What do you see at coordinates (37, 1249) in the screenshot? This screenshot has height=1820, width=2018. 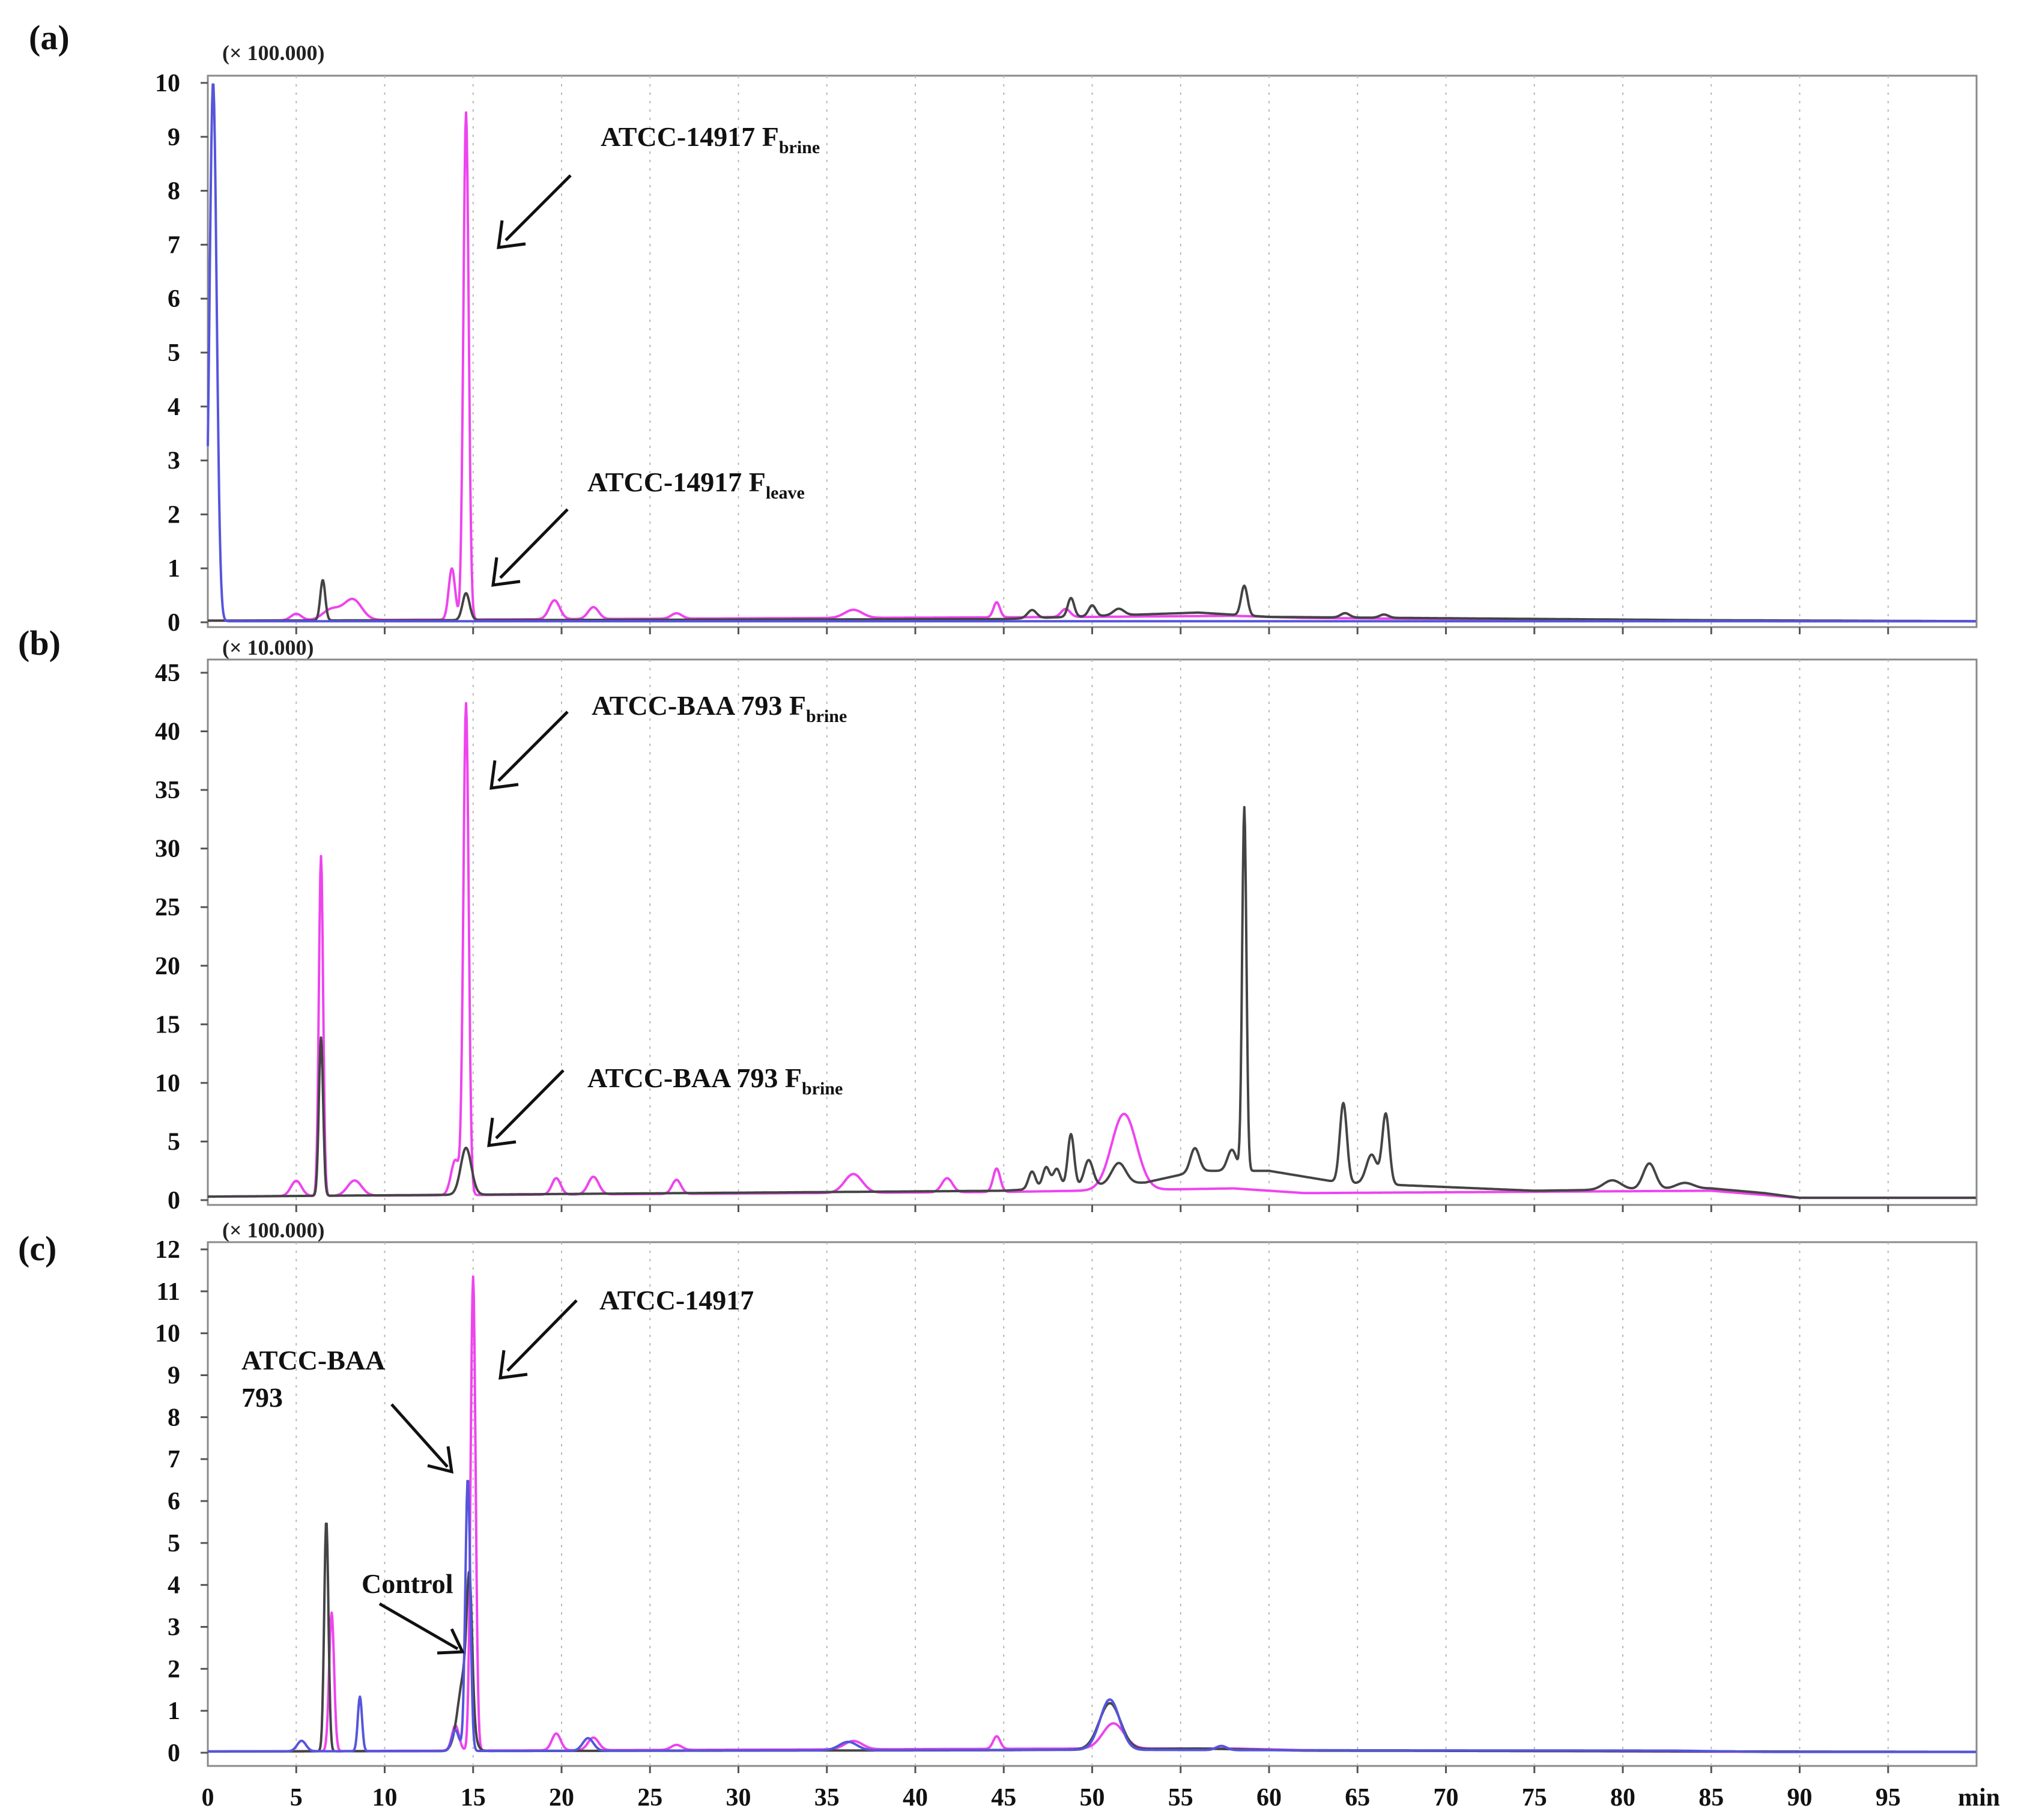 I see `panel-c-label: (c)` at bounding box center [37, 1249].